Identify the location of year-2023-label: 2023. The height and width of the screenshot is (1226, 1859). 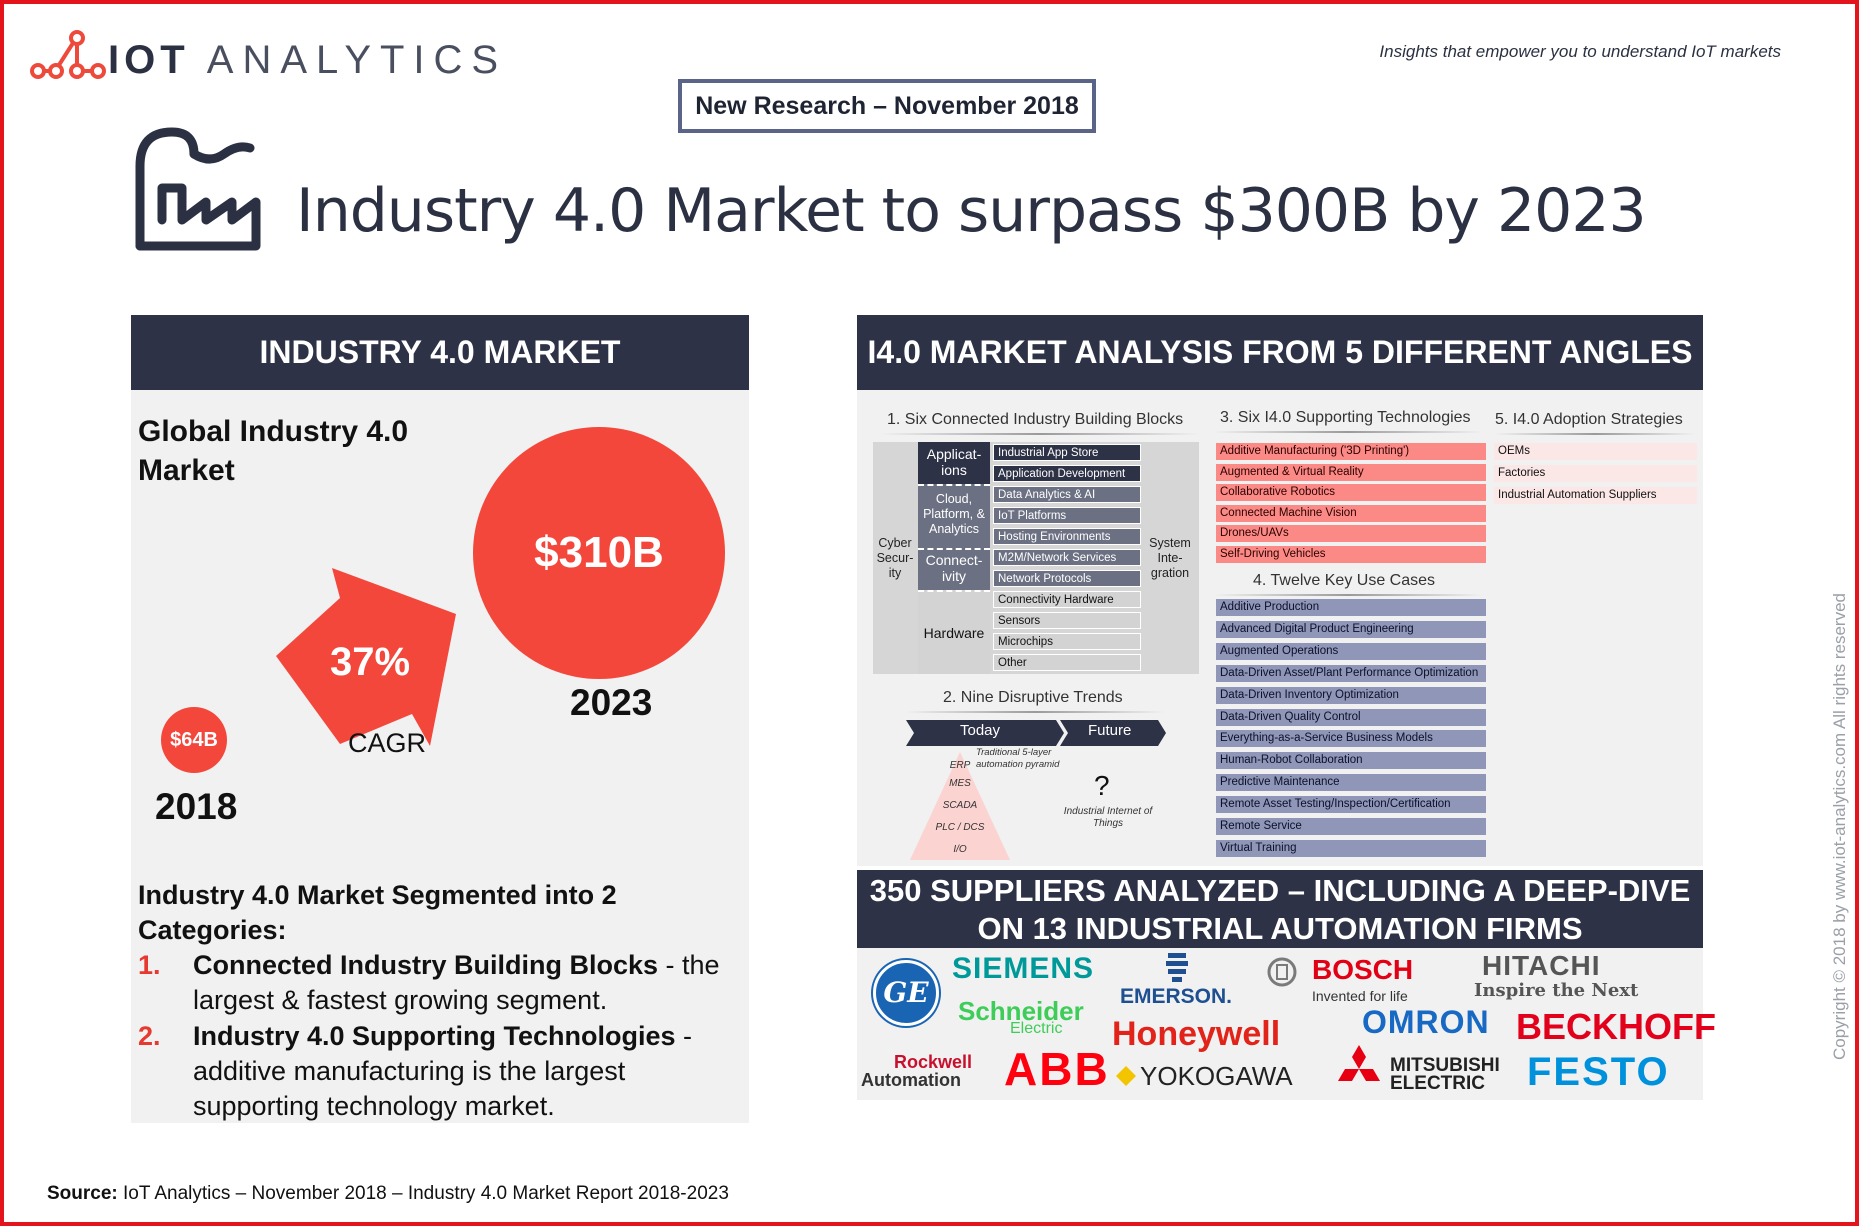
(611, 702).